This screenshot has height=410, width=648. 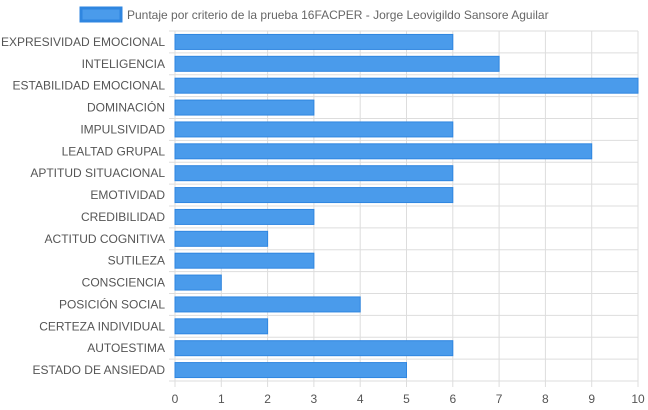 I want to click on x-tick-label: 2, so click(x=267, y=399).